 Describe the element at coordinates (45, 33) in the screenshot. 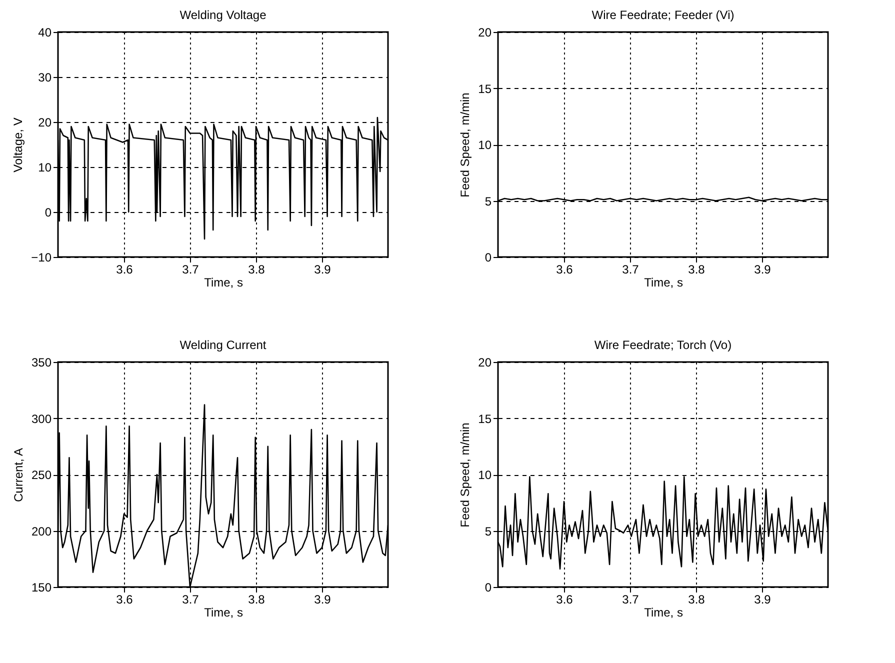

I see `y-tick-label: 40` at that location.